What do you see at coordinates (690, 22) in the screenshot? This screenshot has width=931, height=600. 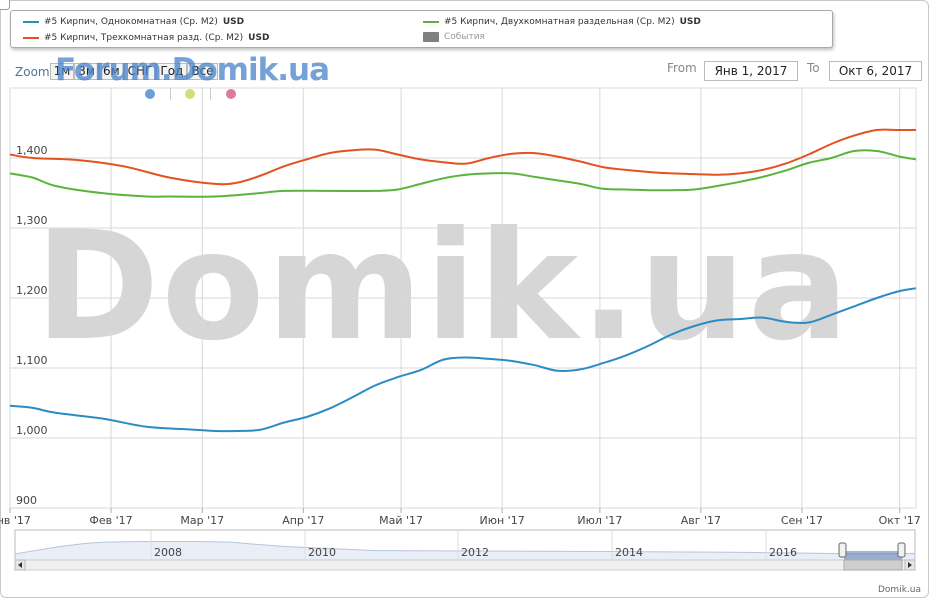 I see `legend-currency-2room: USD` at bounding box center [690, 22].